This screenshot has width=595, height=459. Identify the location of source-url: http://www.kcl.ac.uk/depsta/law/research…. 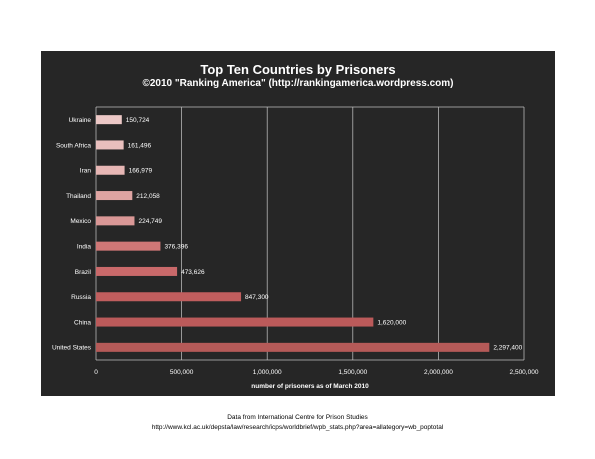
(297, 427).